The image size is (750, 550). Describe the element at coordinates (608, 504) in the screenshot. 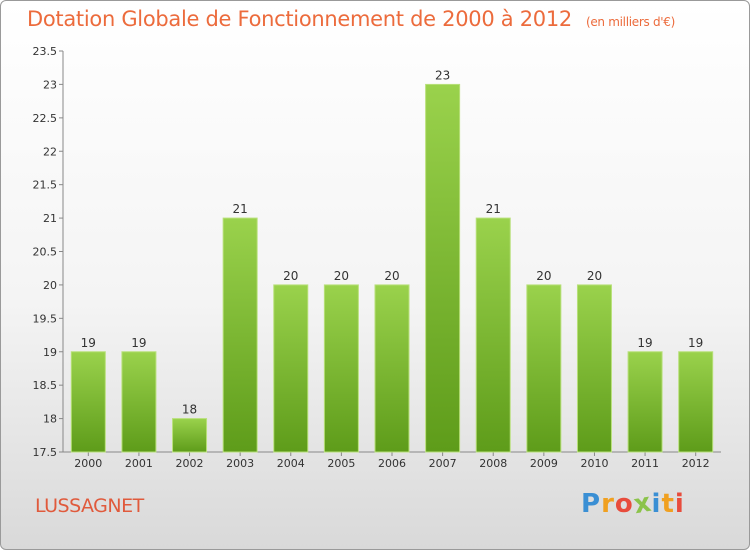

I see `logo-letter: r` at that location.